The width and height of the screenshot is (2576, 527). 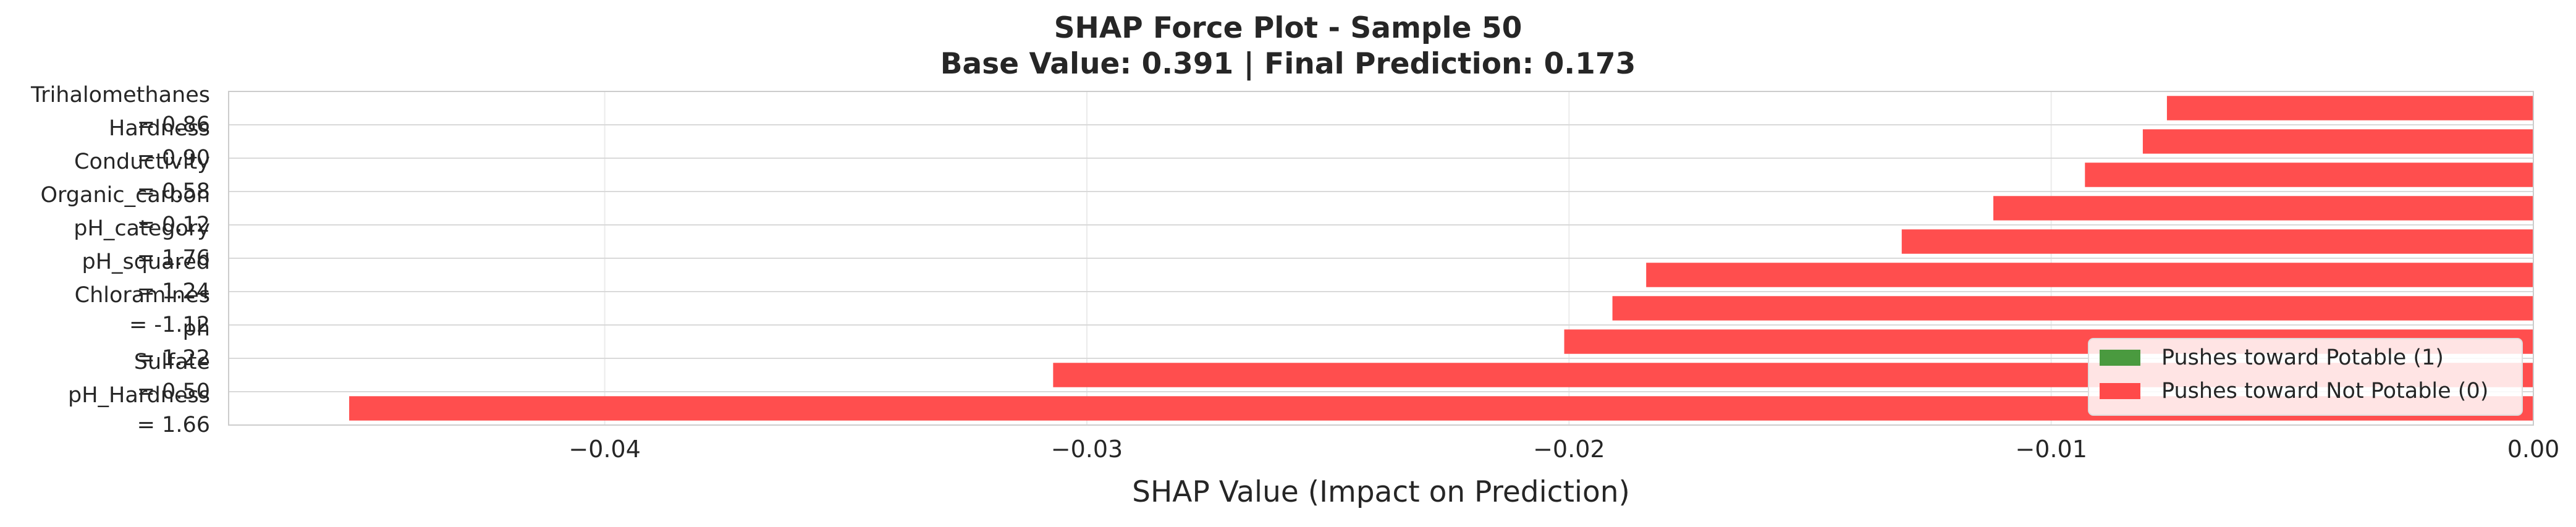 What do you see at coordinates (173, 159) in the screenshot?
I see `y-tick-label-value: = 0.90` at bounding box center [173, 159].